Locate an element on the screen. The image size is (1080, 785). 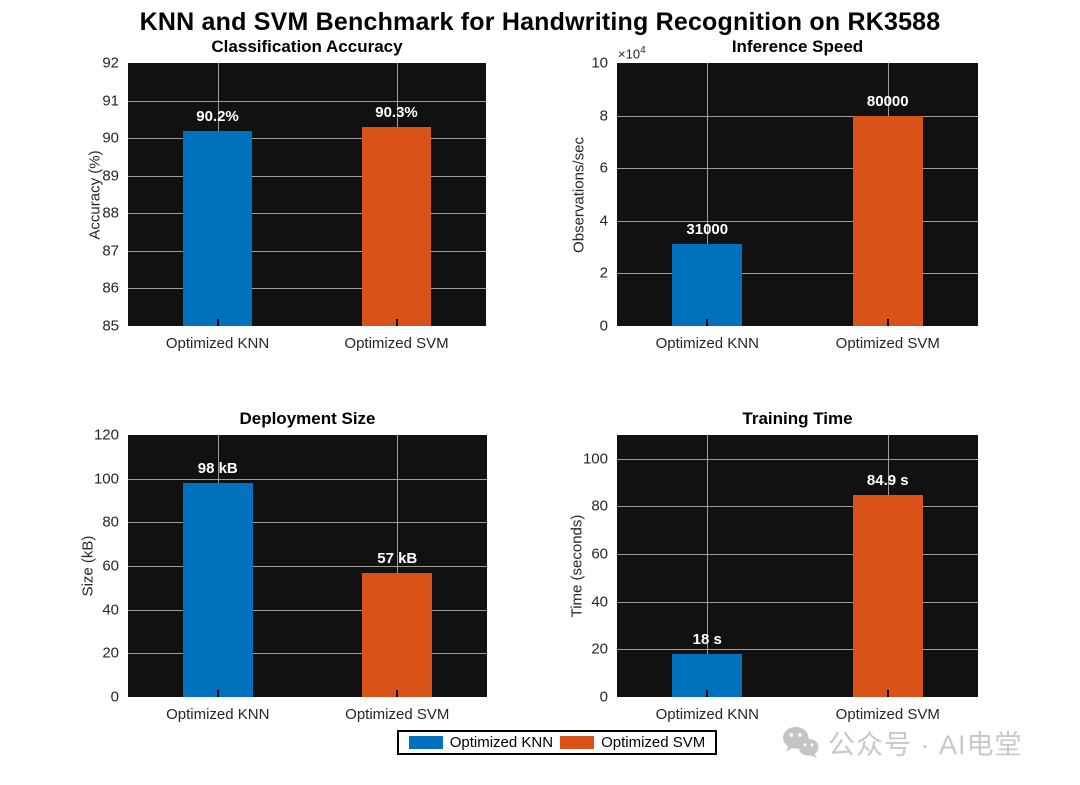
y-axis-label: Accuracy (%) is located at coordinates (95, 194).